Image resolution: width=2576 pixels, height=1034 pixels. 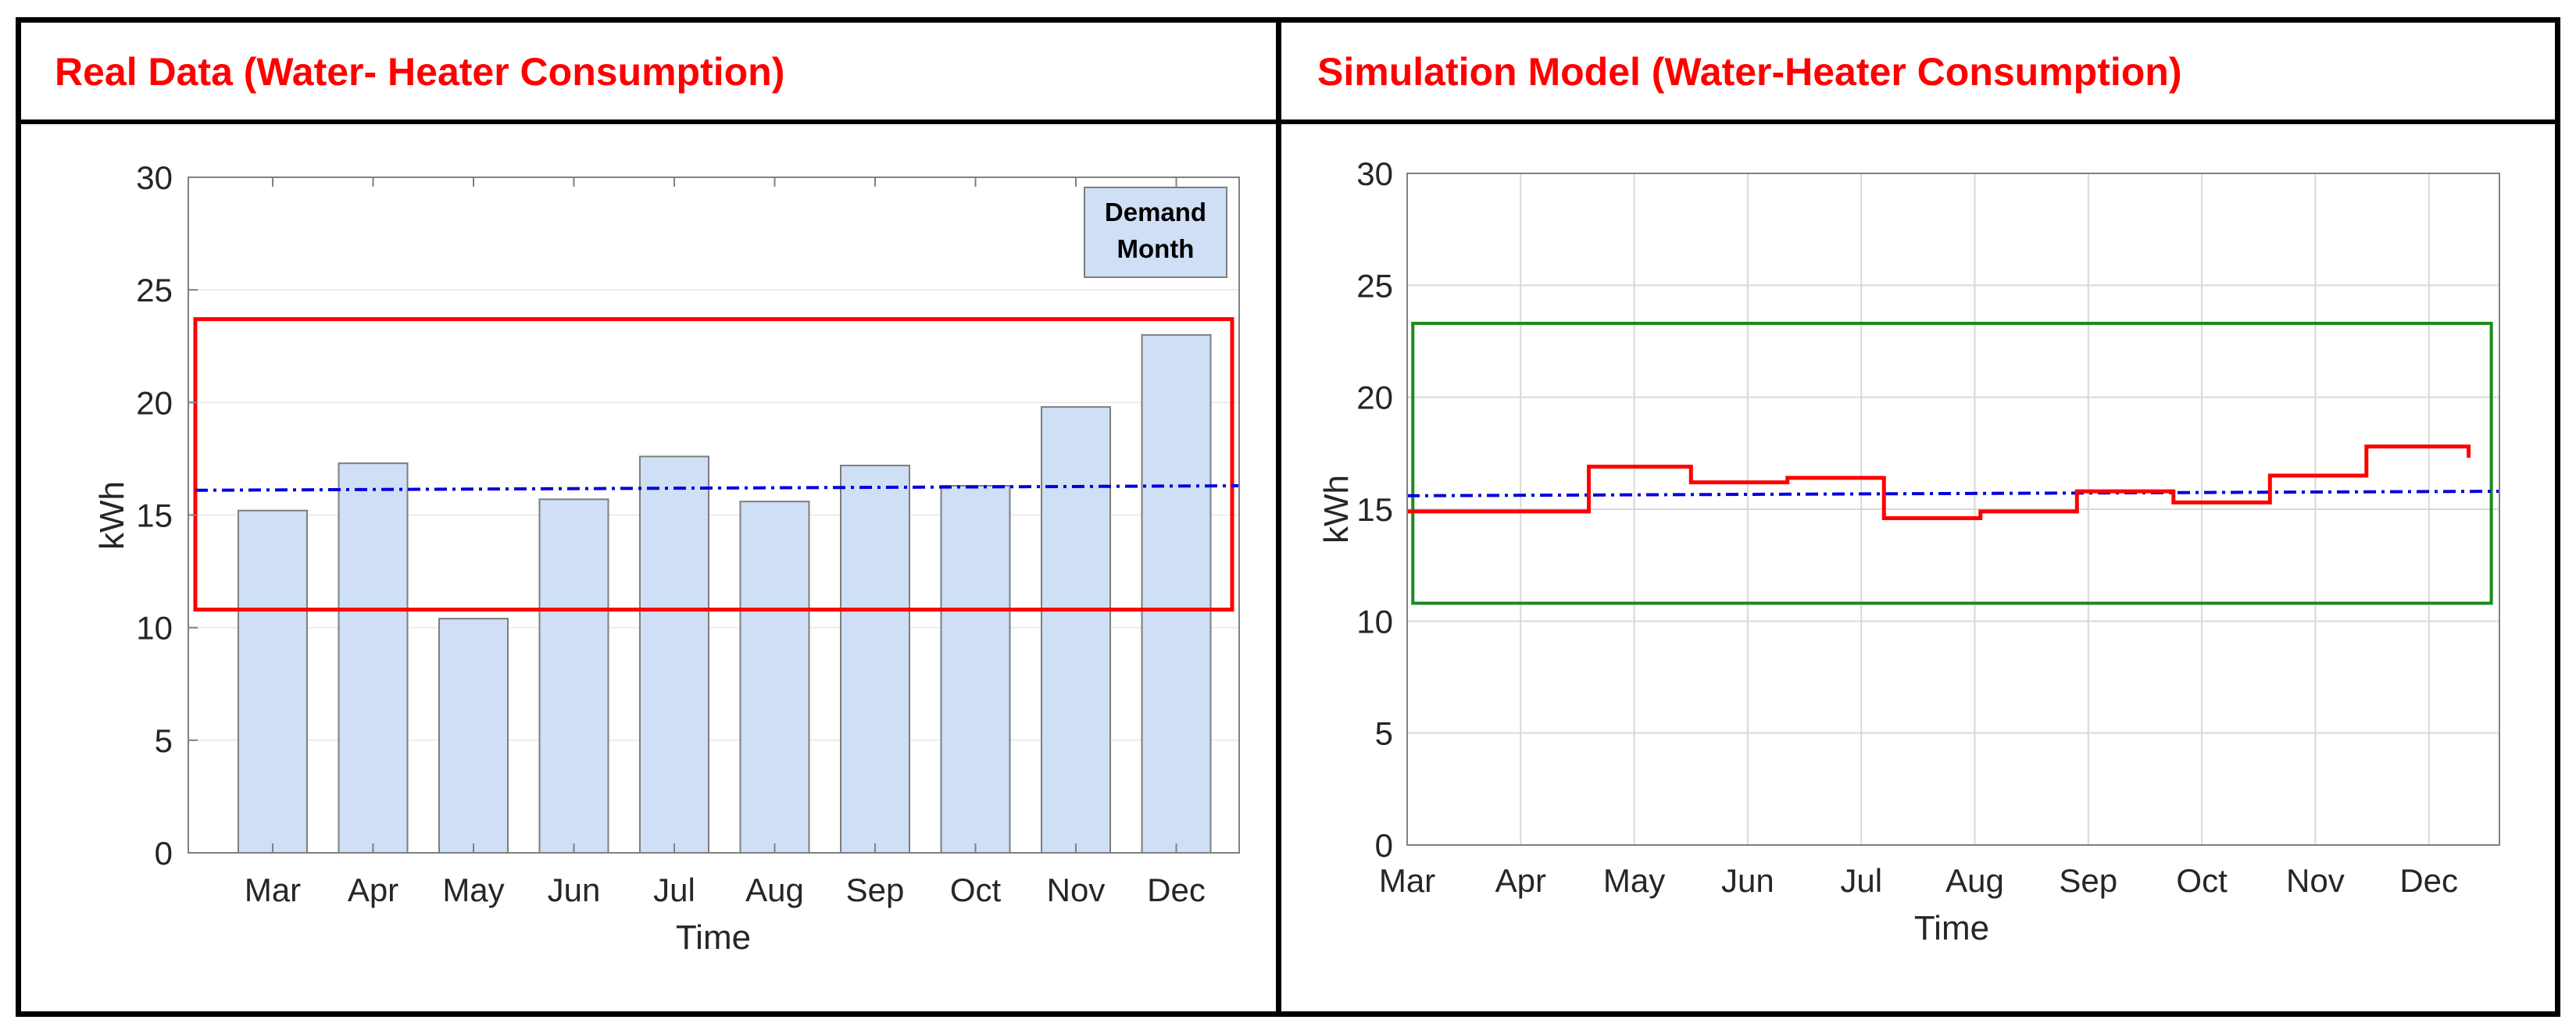 I want to click on left-panel-title: Real Data (Water- Heater Consumption), so click(x=420, y=71).